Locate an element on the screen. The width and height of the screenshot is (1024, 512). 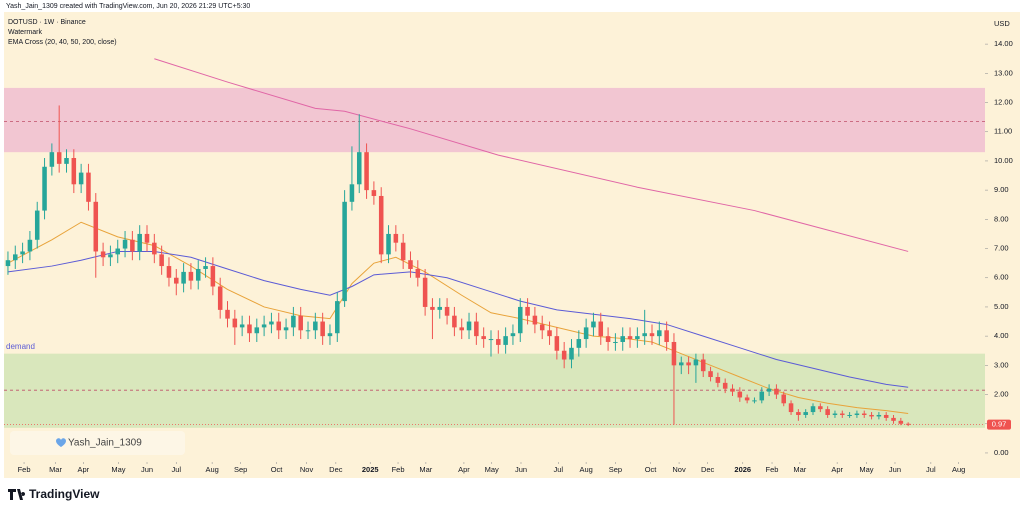
y-tick-label: 5.00 is located at coordinates (1001, 306).